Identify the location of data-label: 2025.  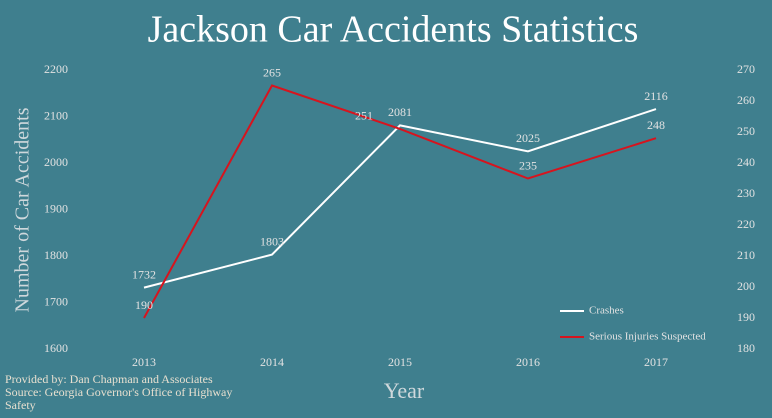
(528, 138).